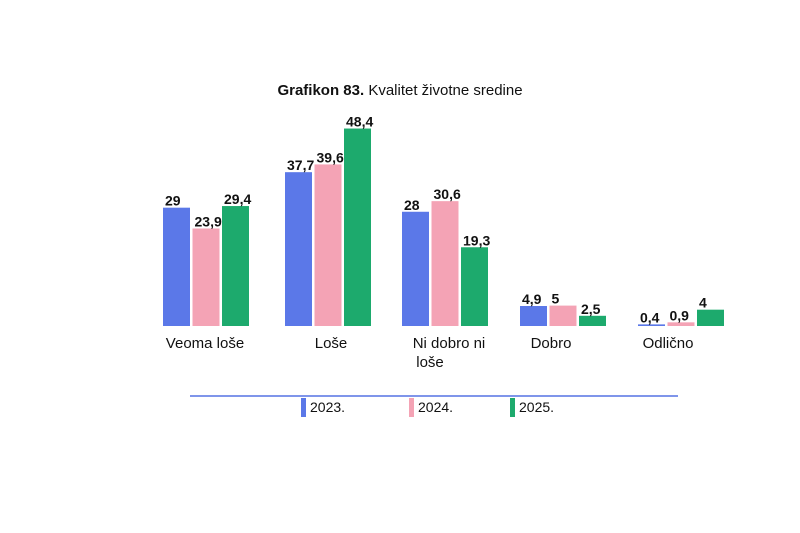 The image size is (800, 533). I want to click on legend-swatch-2023, so click(303, 407).